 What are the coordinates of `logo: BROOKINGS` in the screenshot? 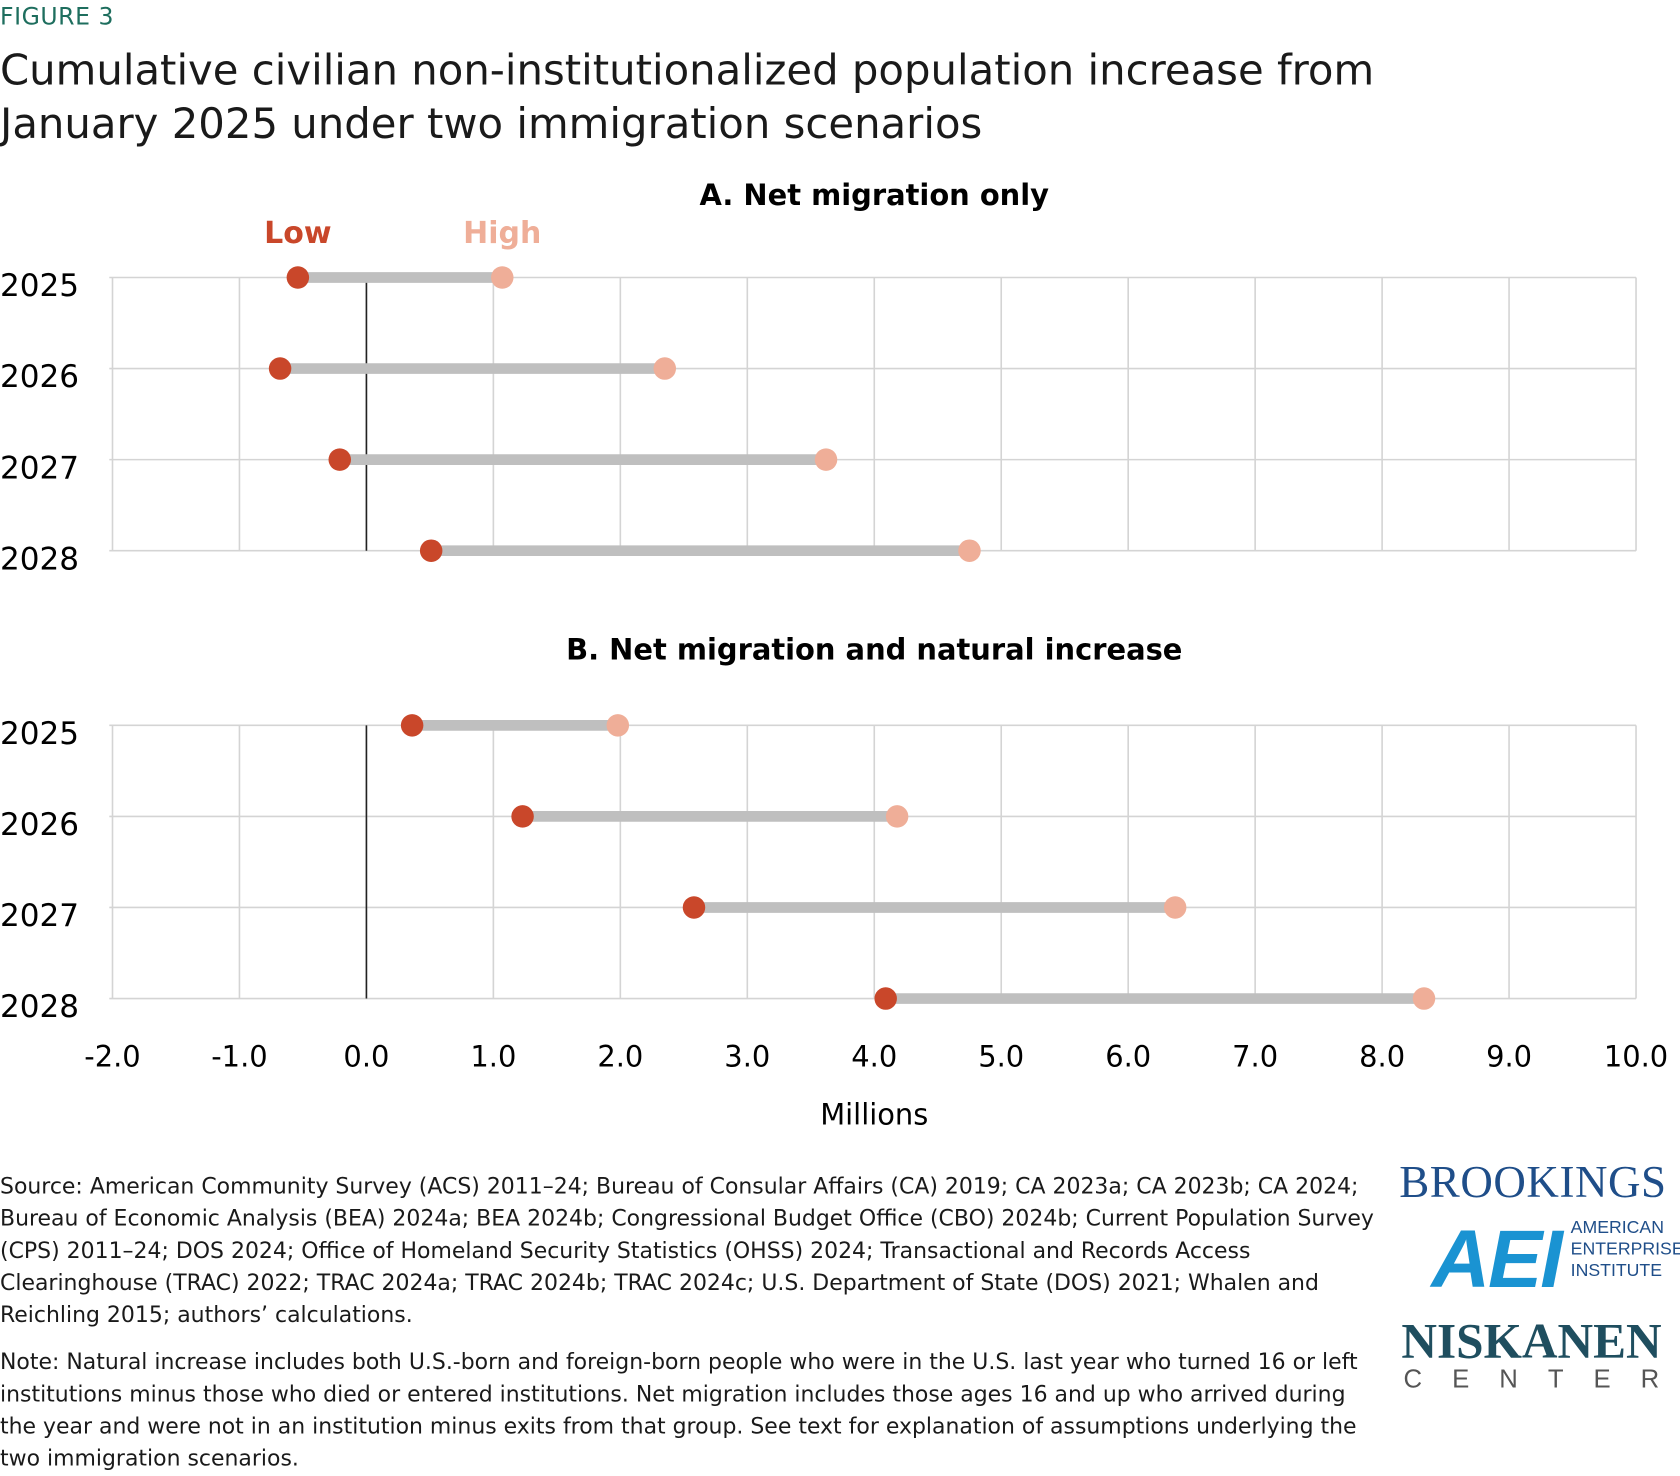 It's located at (1533, 1183).